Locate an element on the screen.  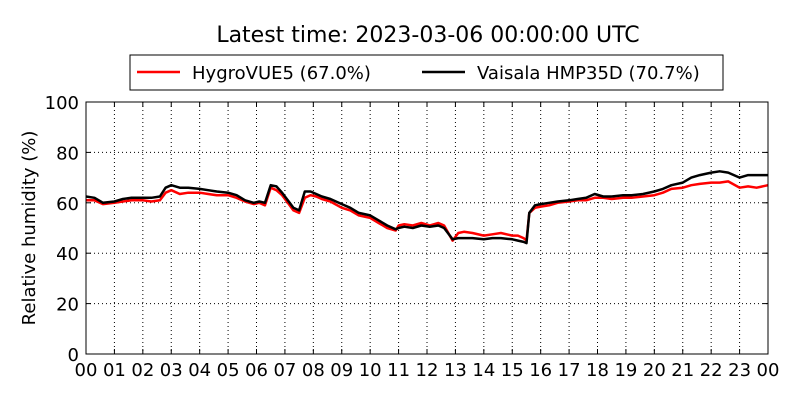
x-tick-label: 16 is located at coordinates (540, 370).